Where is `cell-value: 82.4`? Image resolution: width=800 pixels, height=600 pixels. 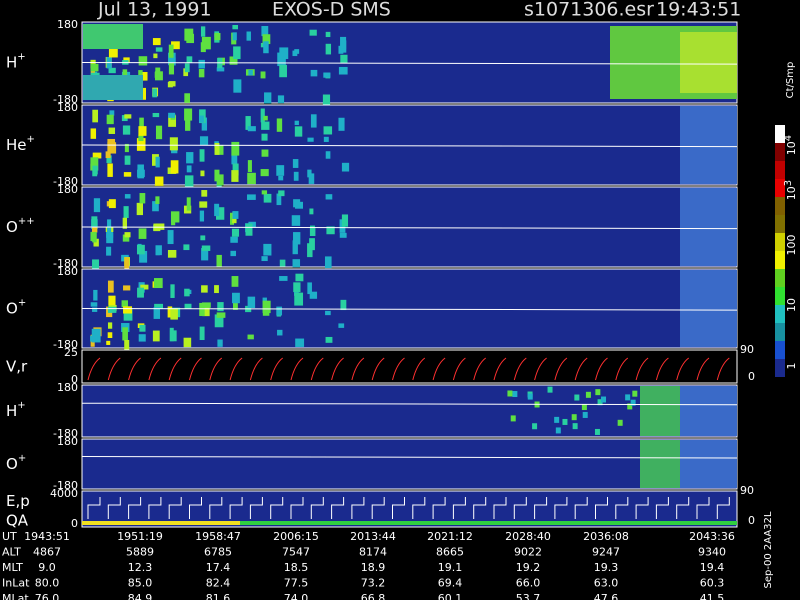 cell-value: 82.4 is located at coordinates (218, 583).